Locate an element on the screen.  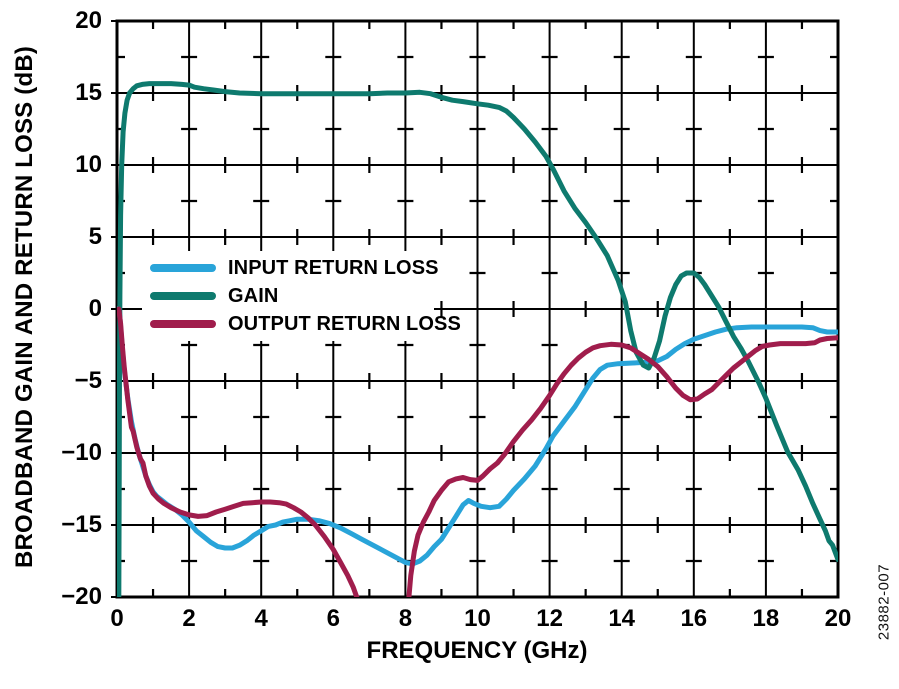
legend-label: GAIN is located at coordinates (253, 295).